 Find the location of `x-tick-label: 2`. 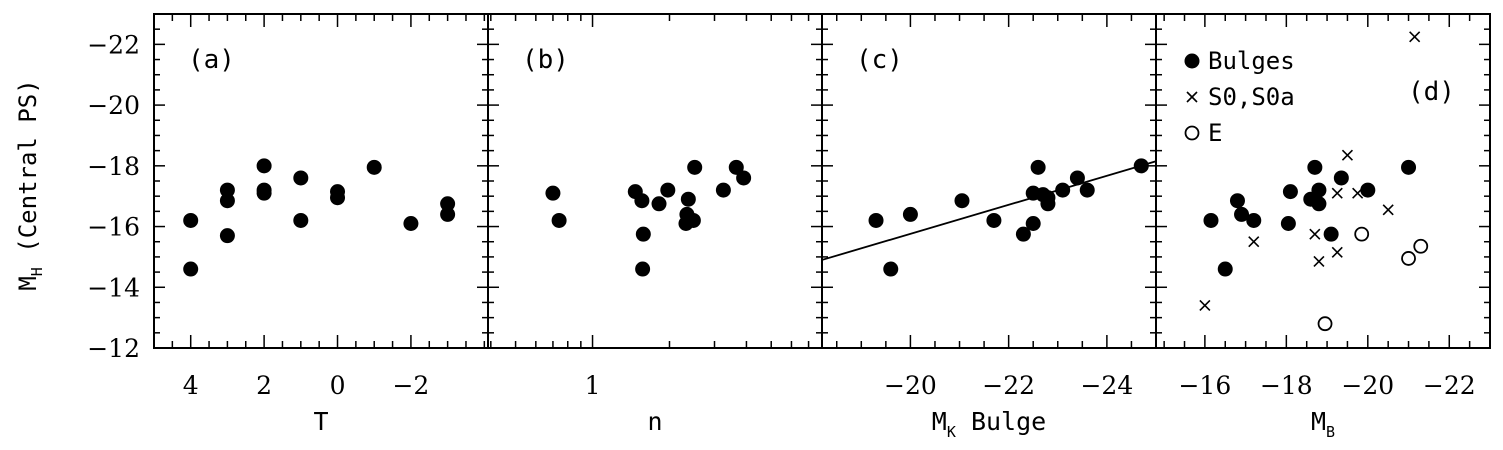

x-tick-label: 2 is located at coordinates (264, 385).